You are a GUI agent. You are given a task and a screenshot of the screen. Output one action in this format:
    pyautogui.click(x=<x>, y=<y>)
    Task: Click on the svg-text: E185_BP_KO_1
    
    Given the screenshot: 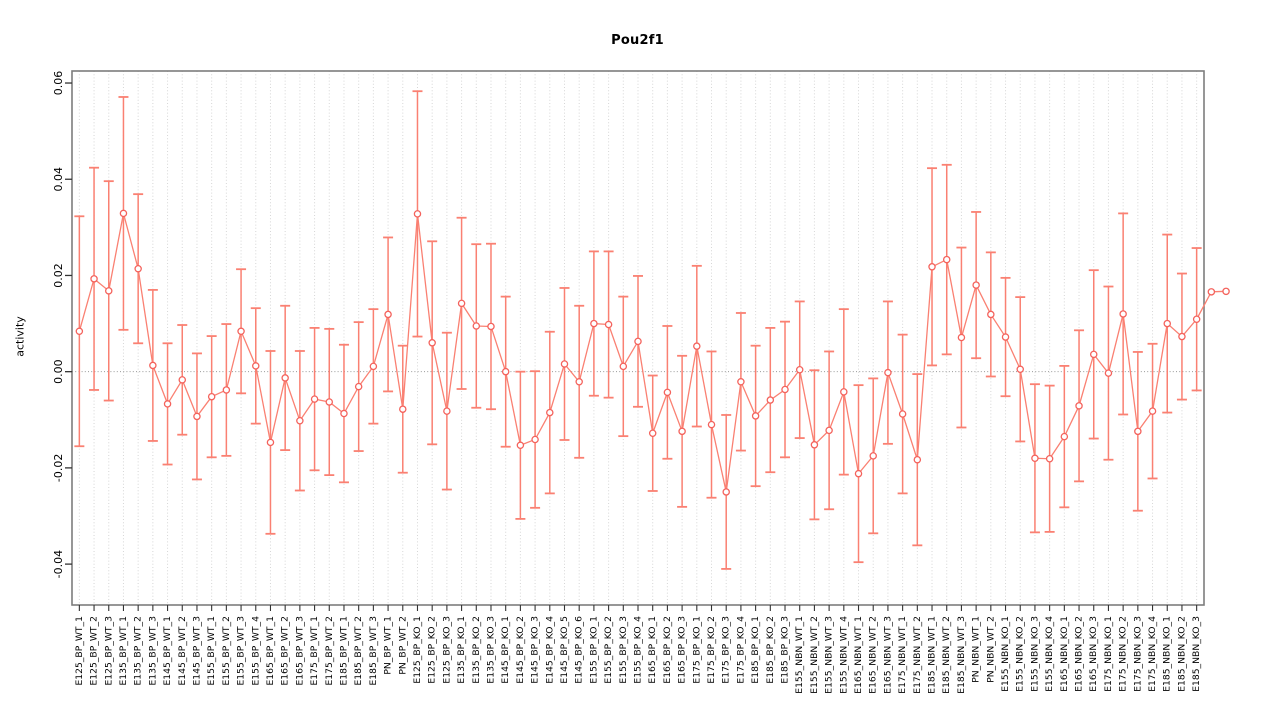 What is the action you would take?
    pyautogui.click(x=755, y=650)
    